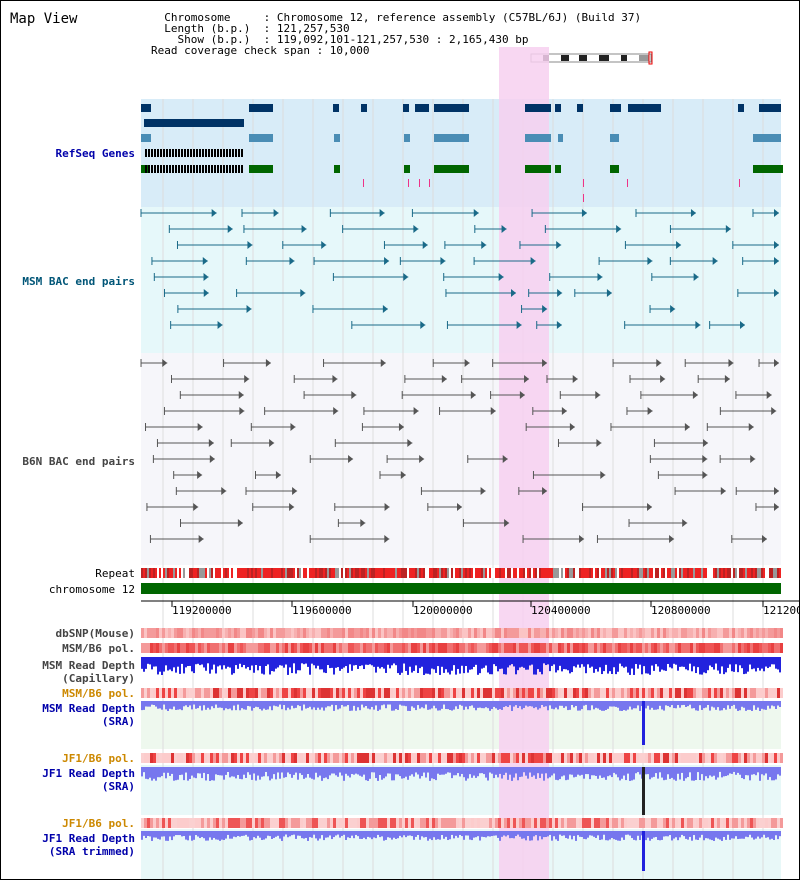  What do you see at coordinates (202, 610) in the screenshot?
I see `axis-tick-label: 119200000` at bounding box center [202, 610].